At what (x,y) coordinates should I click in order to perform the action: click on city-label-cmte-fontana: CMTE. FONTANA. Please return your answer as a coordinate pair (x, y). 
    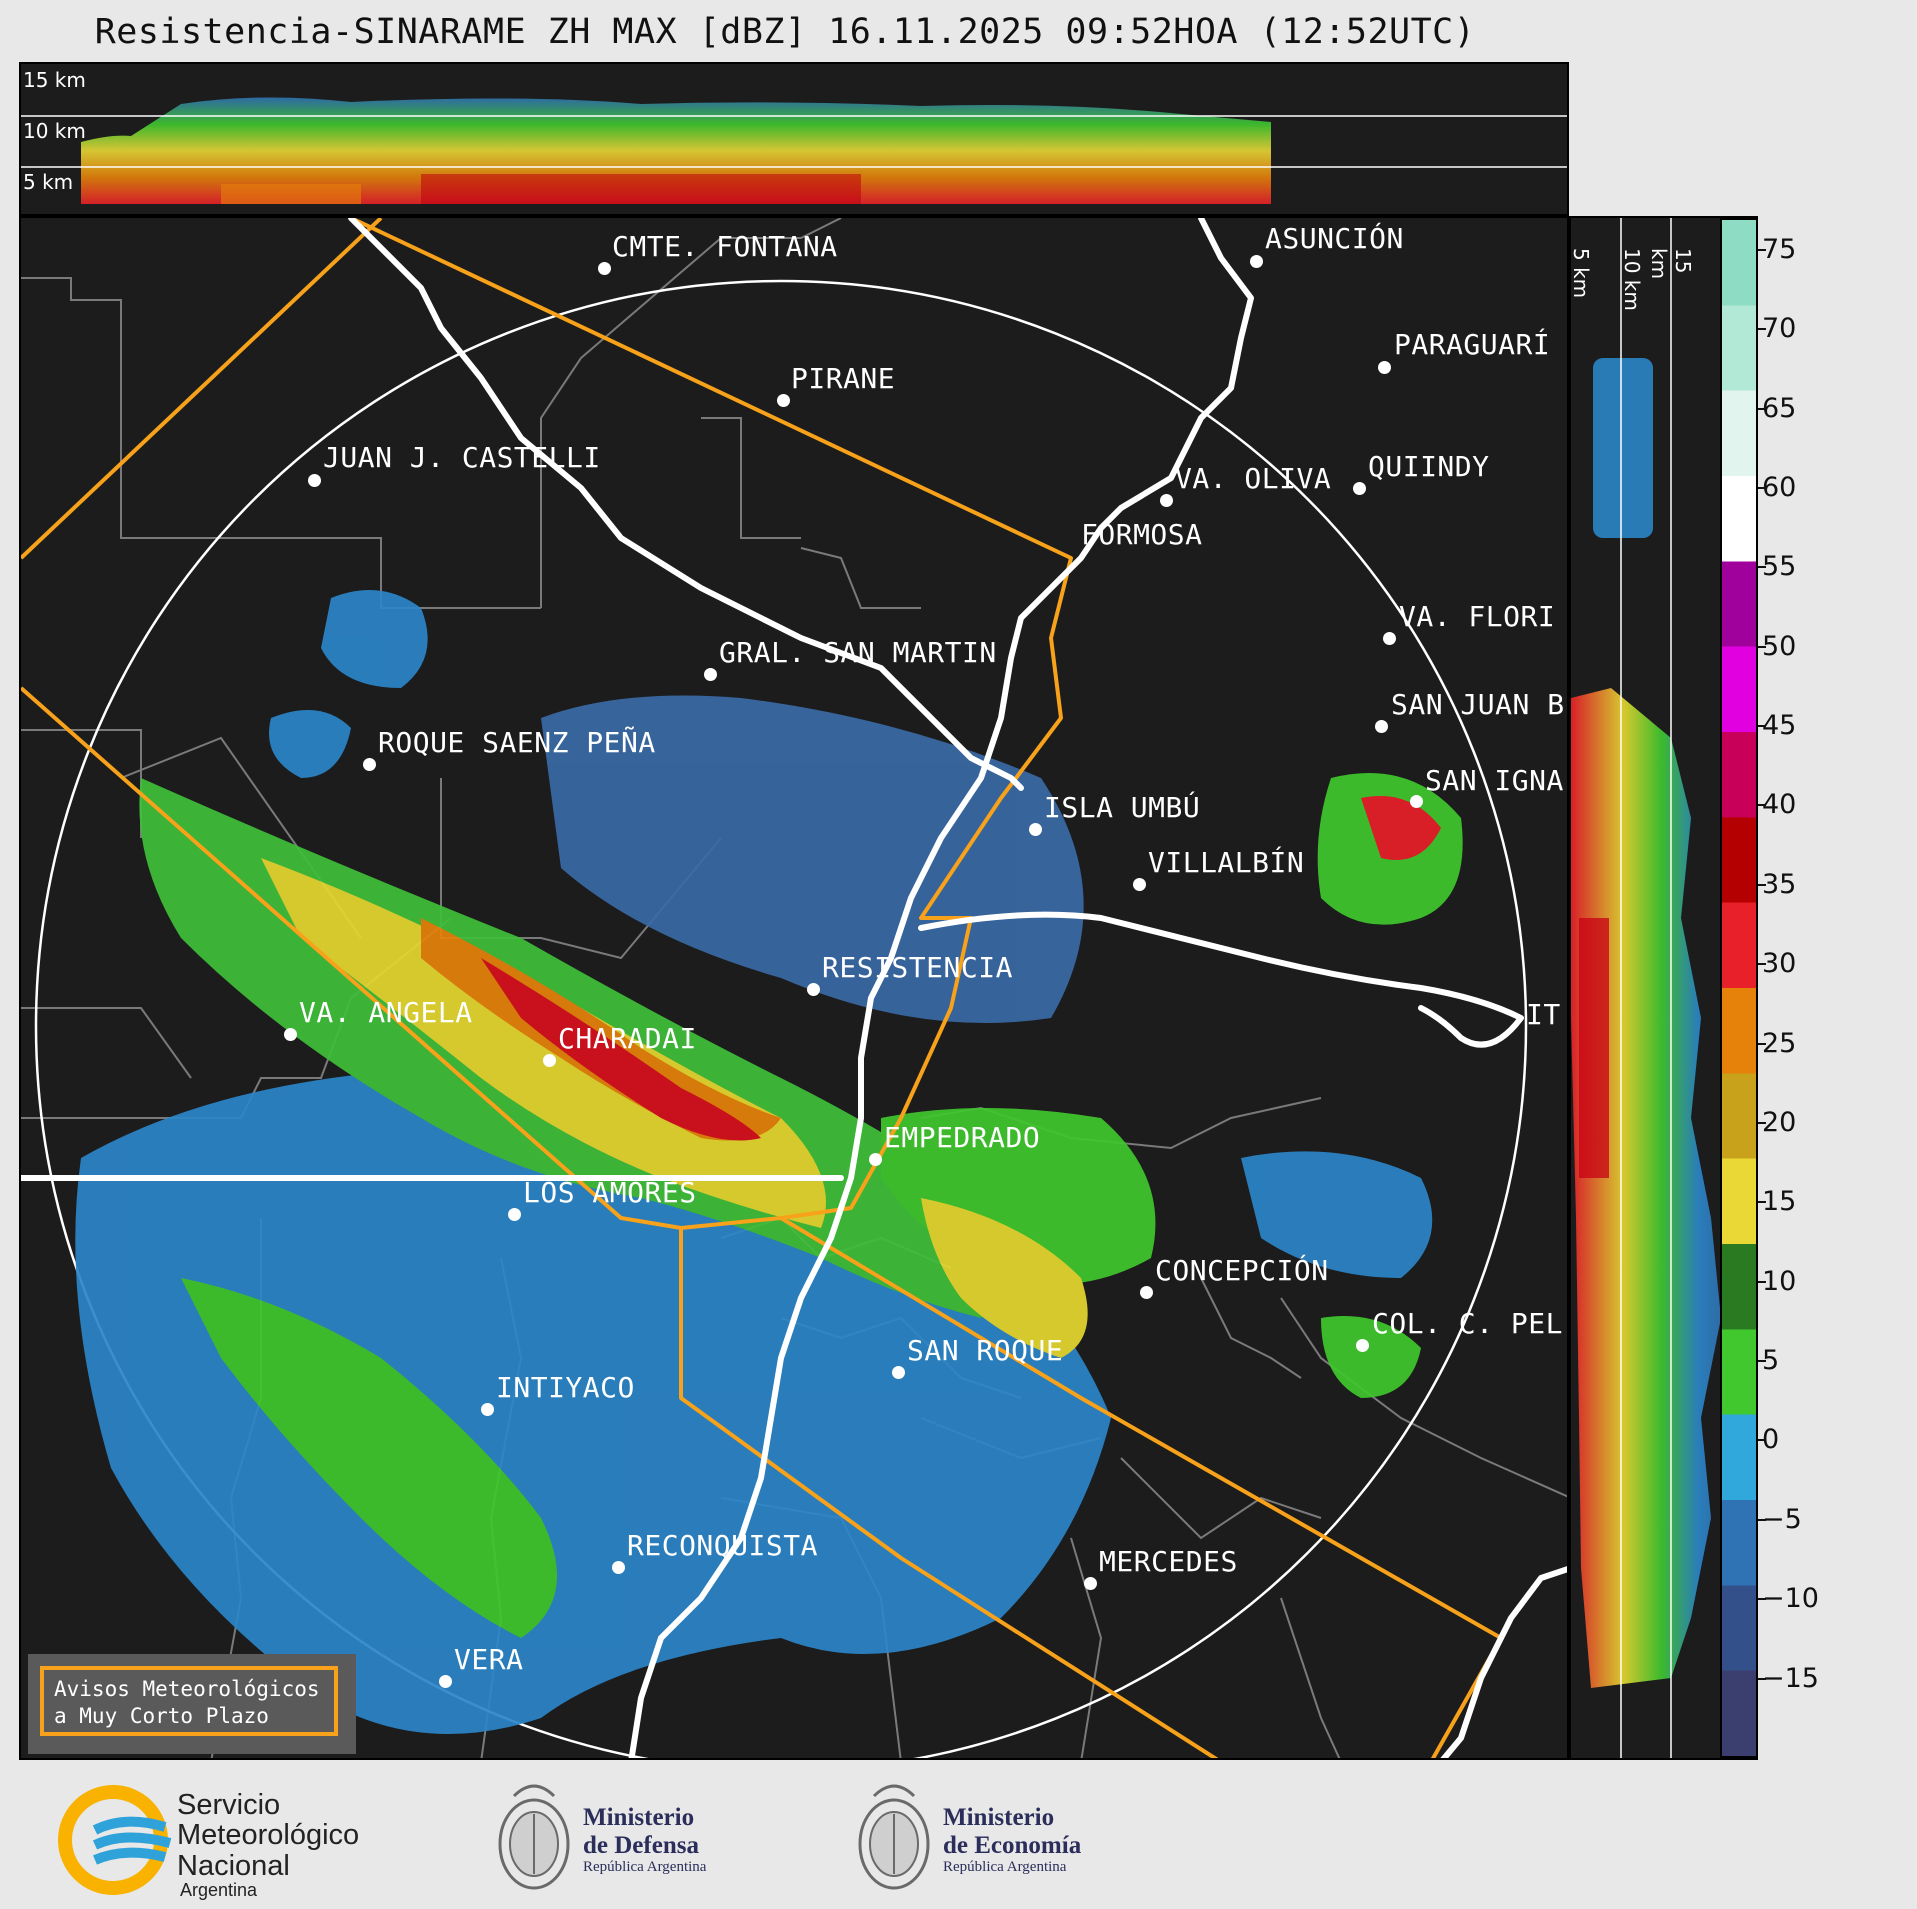
    Looking at the image, I should click on (725, 246).